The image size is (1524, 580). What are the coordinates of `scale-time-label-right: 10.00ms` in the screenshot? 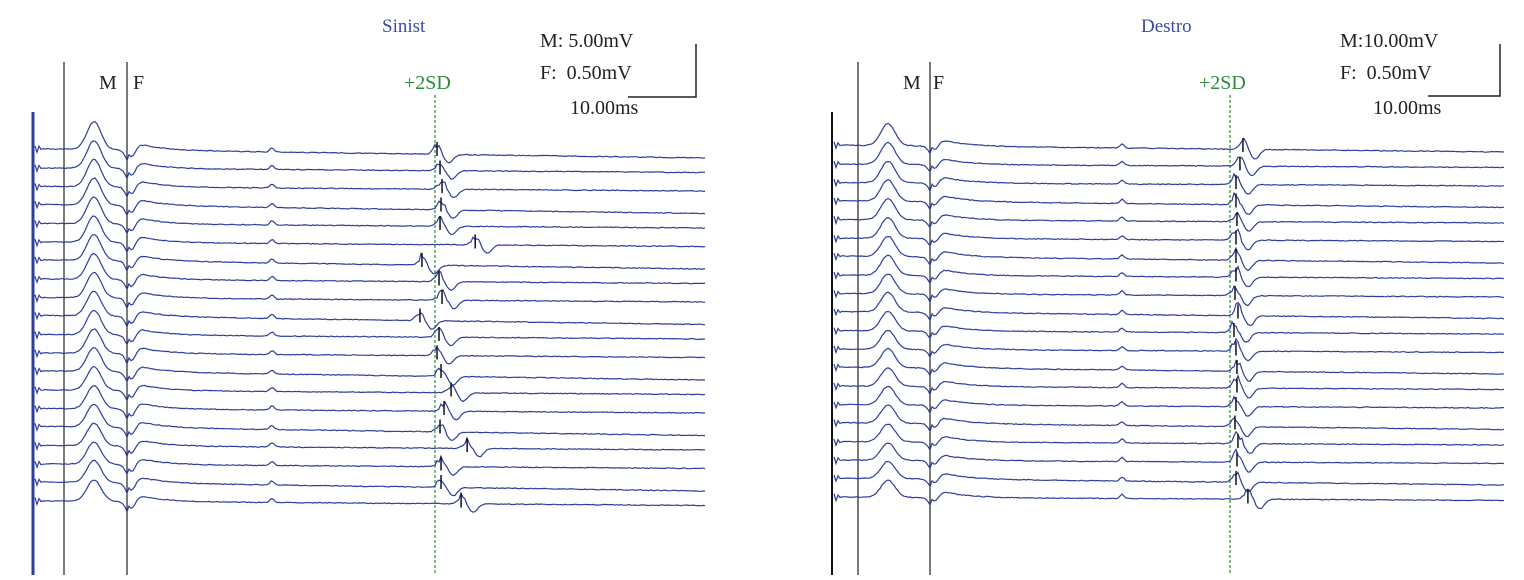 It's located at (1407, 108).